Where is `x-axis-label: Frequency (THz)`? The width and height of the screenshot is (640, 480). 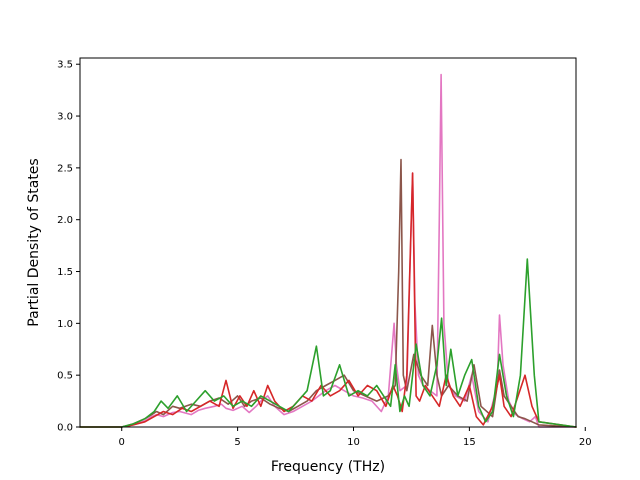
x-axis-label: Frequency (THz) is located at coordinates (328, 467).